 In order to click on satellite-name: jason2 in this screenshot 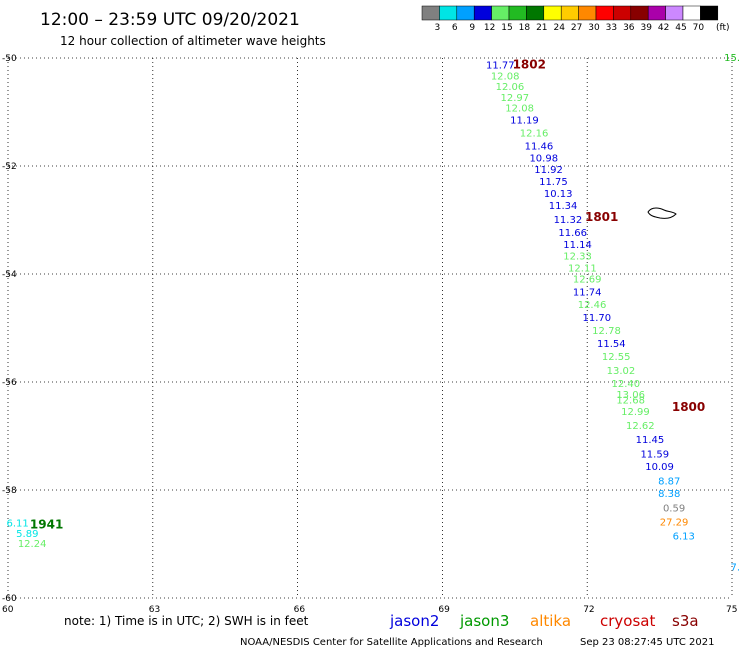, I will do `click(414, 621)`.